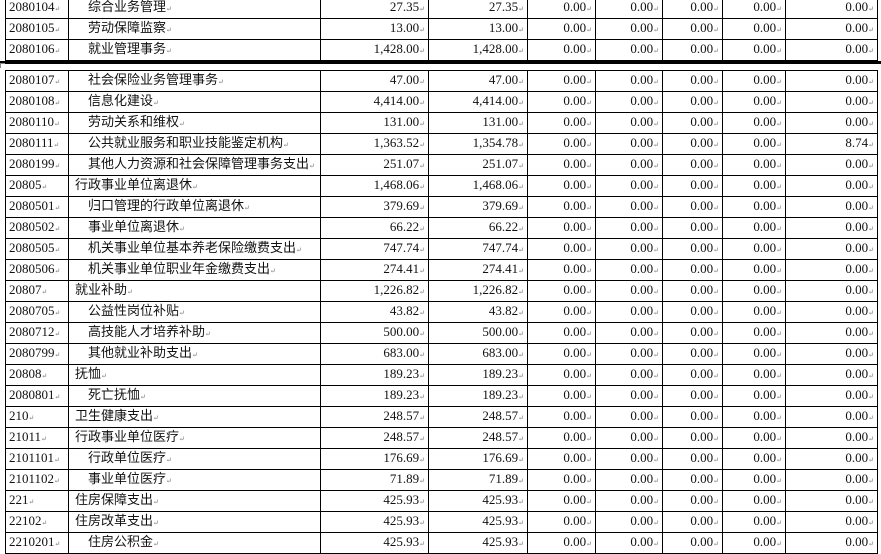  I want to click on code-cell: 2080110, so click(37, 123).